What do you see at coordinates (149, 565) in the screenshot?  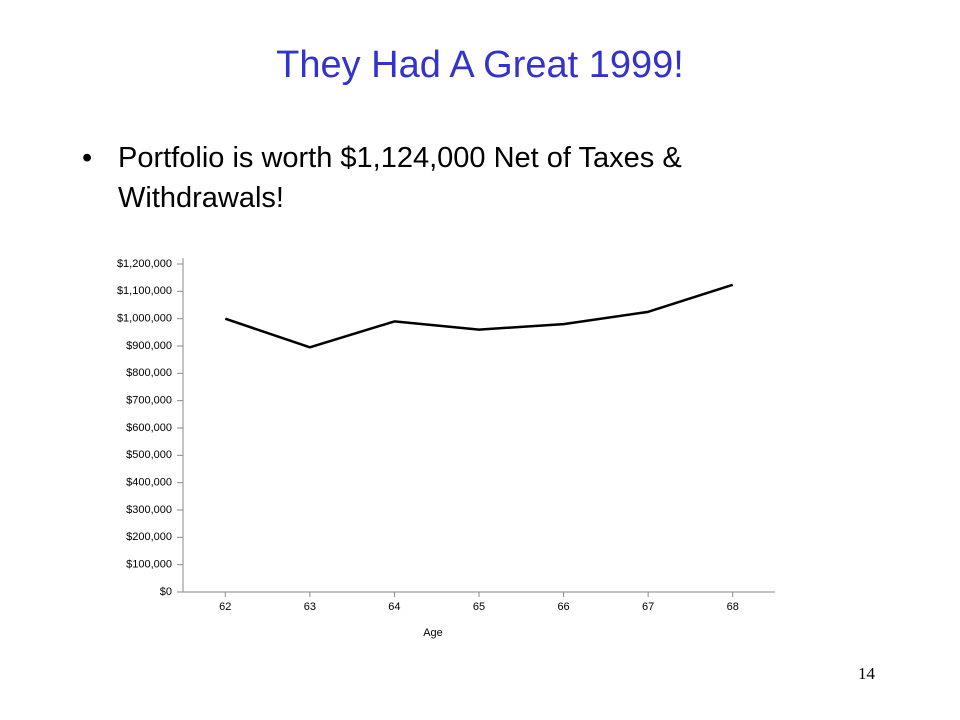 I see `y-tick-label: $100,000` at bounding box center [149, 565].